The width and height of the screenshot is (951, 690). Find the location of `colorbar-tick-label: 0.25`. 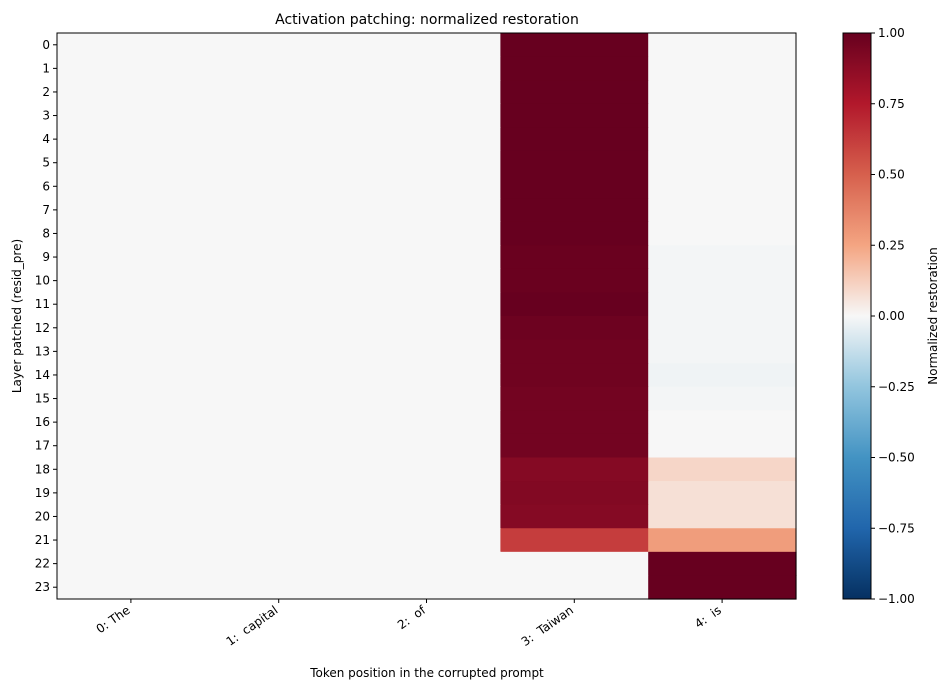

colorbar-tick-label: 0.25 is located at coordinates (891, 245).